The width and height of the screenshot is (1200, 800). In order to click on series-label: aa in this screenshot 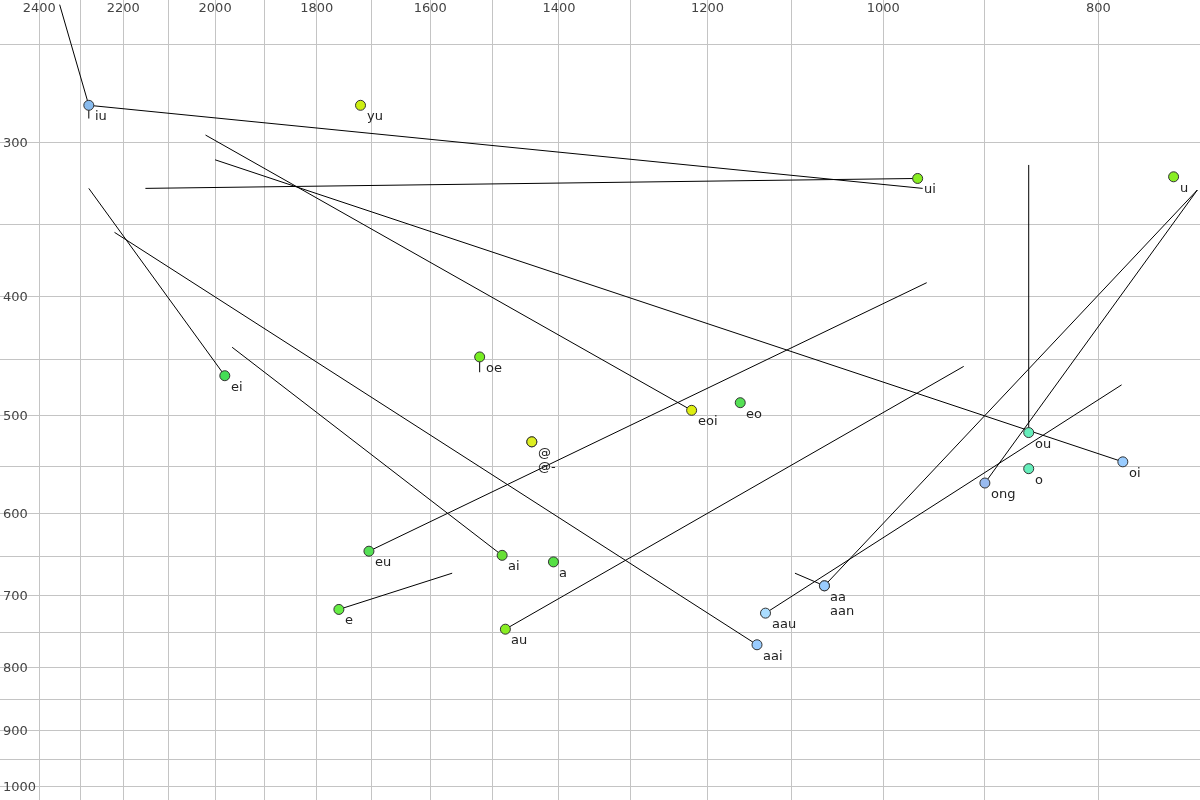, I will do `click(838, 596)`.